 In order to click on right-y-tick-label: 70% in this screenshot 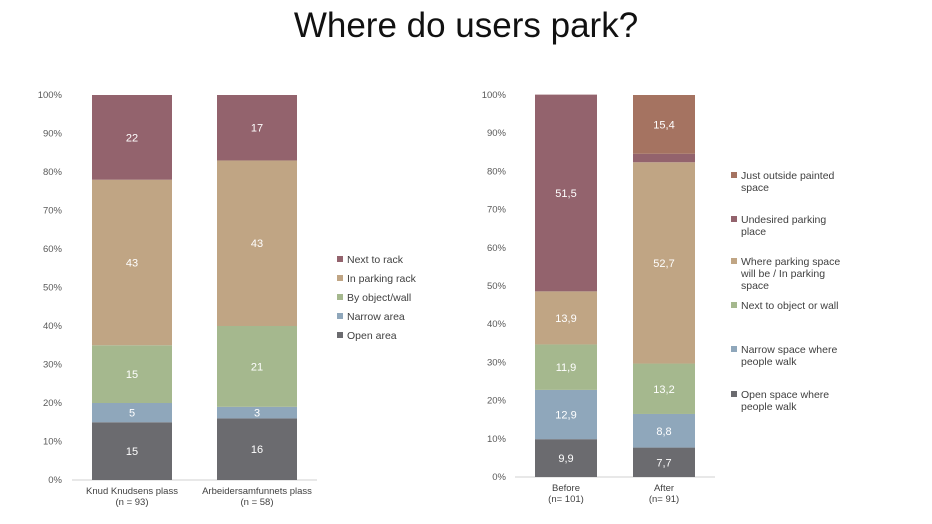, I will do `click(497, 210)`.